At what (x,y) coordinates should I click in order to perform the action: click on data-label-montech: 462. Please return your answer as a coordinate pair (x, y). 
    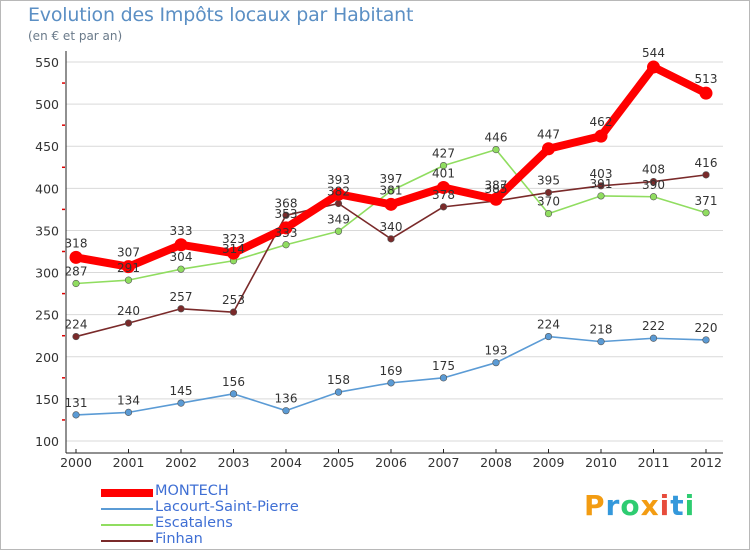
    Looking at the image, I should click on (601, 122).